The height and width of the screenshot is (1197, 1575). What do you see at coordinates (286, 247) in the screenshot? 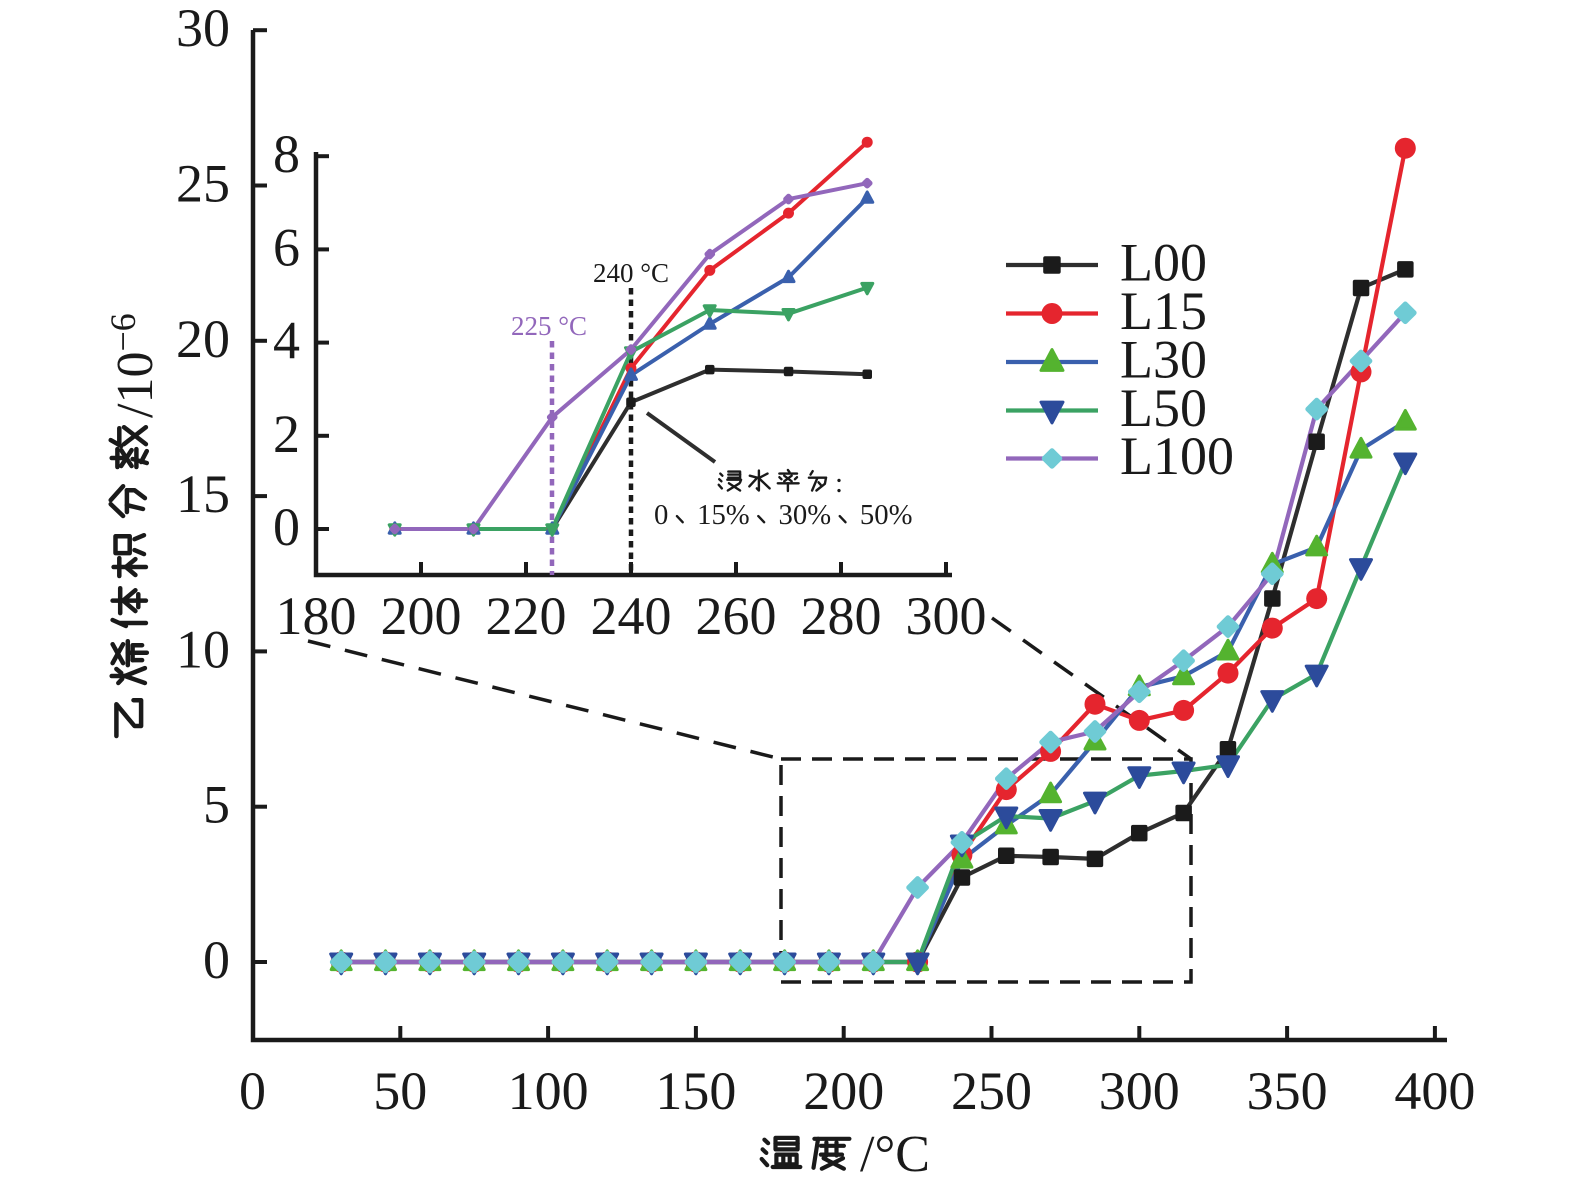
I see `svg-text: 6` at bounding box center [286, 247].